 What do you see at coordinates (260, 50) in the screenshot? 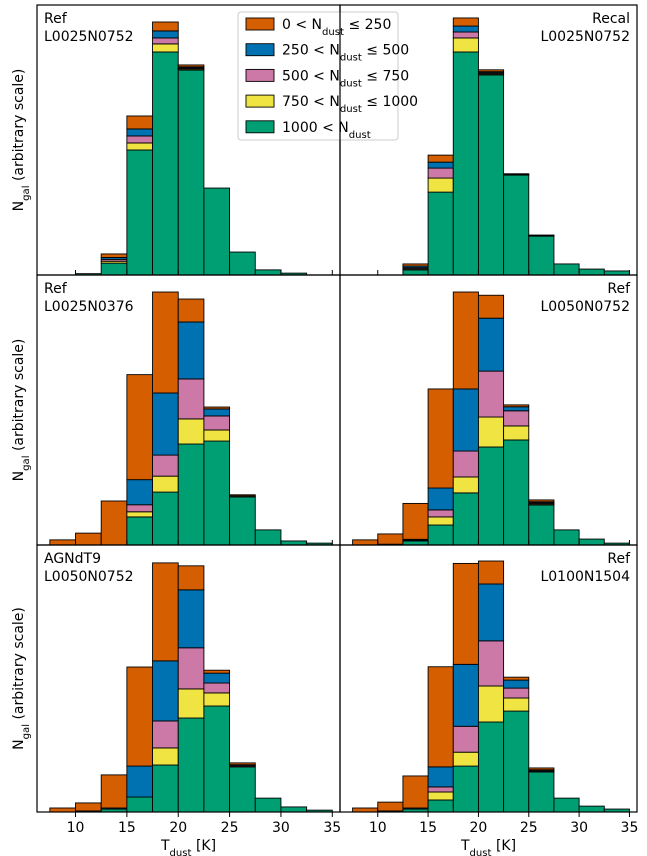
I see `legend-swatch` at bounding box center [260, 50].